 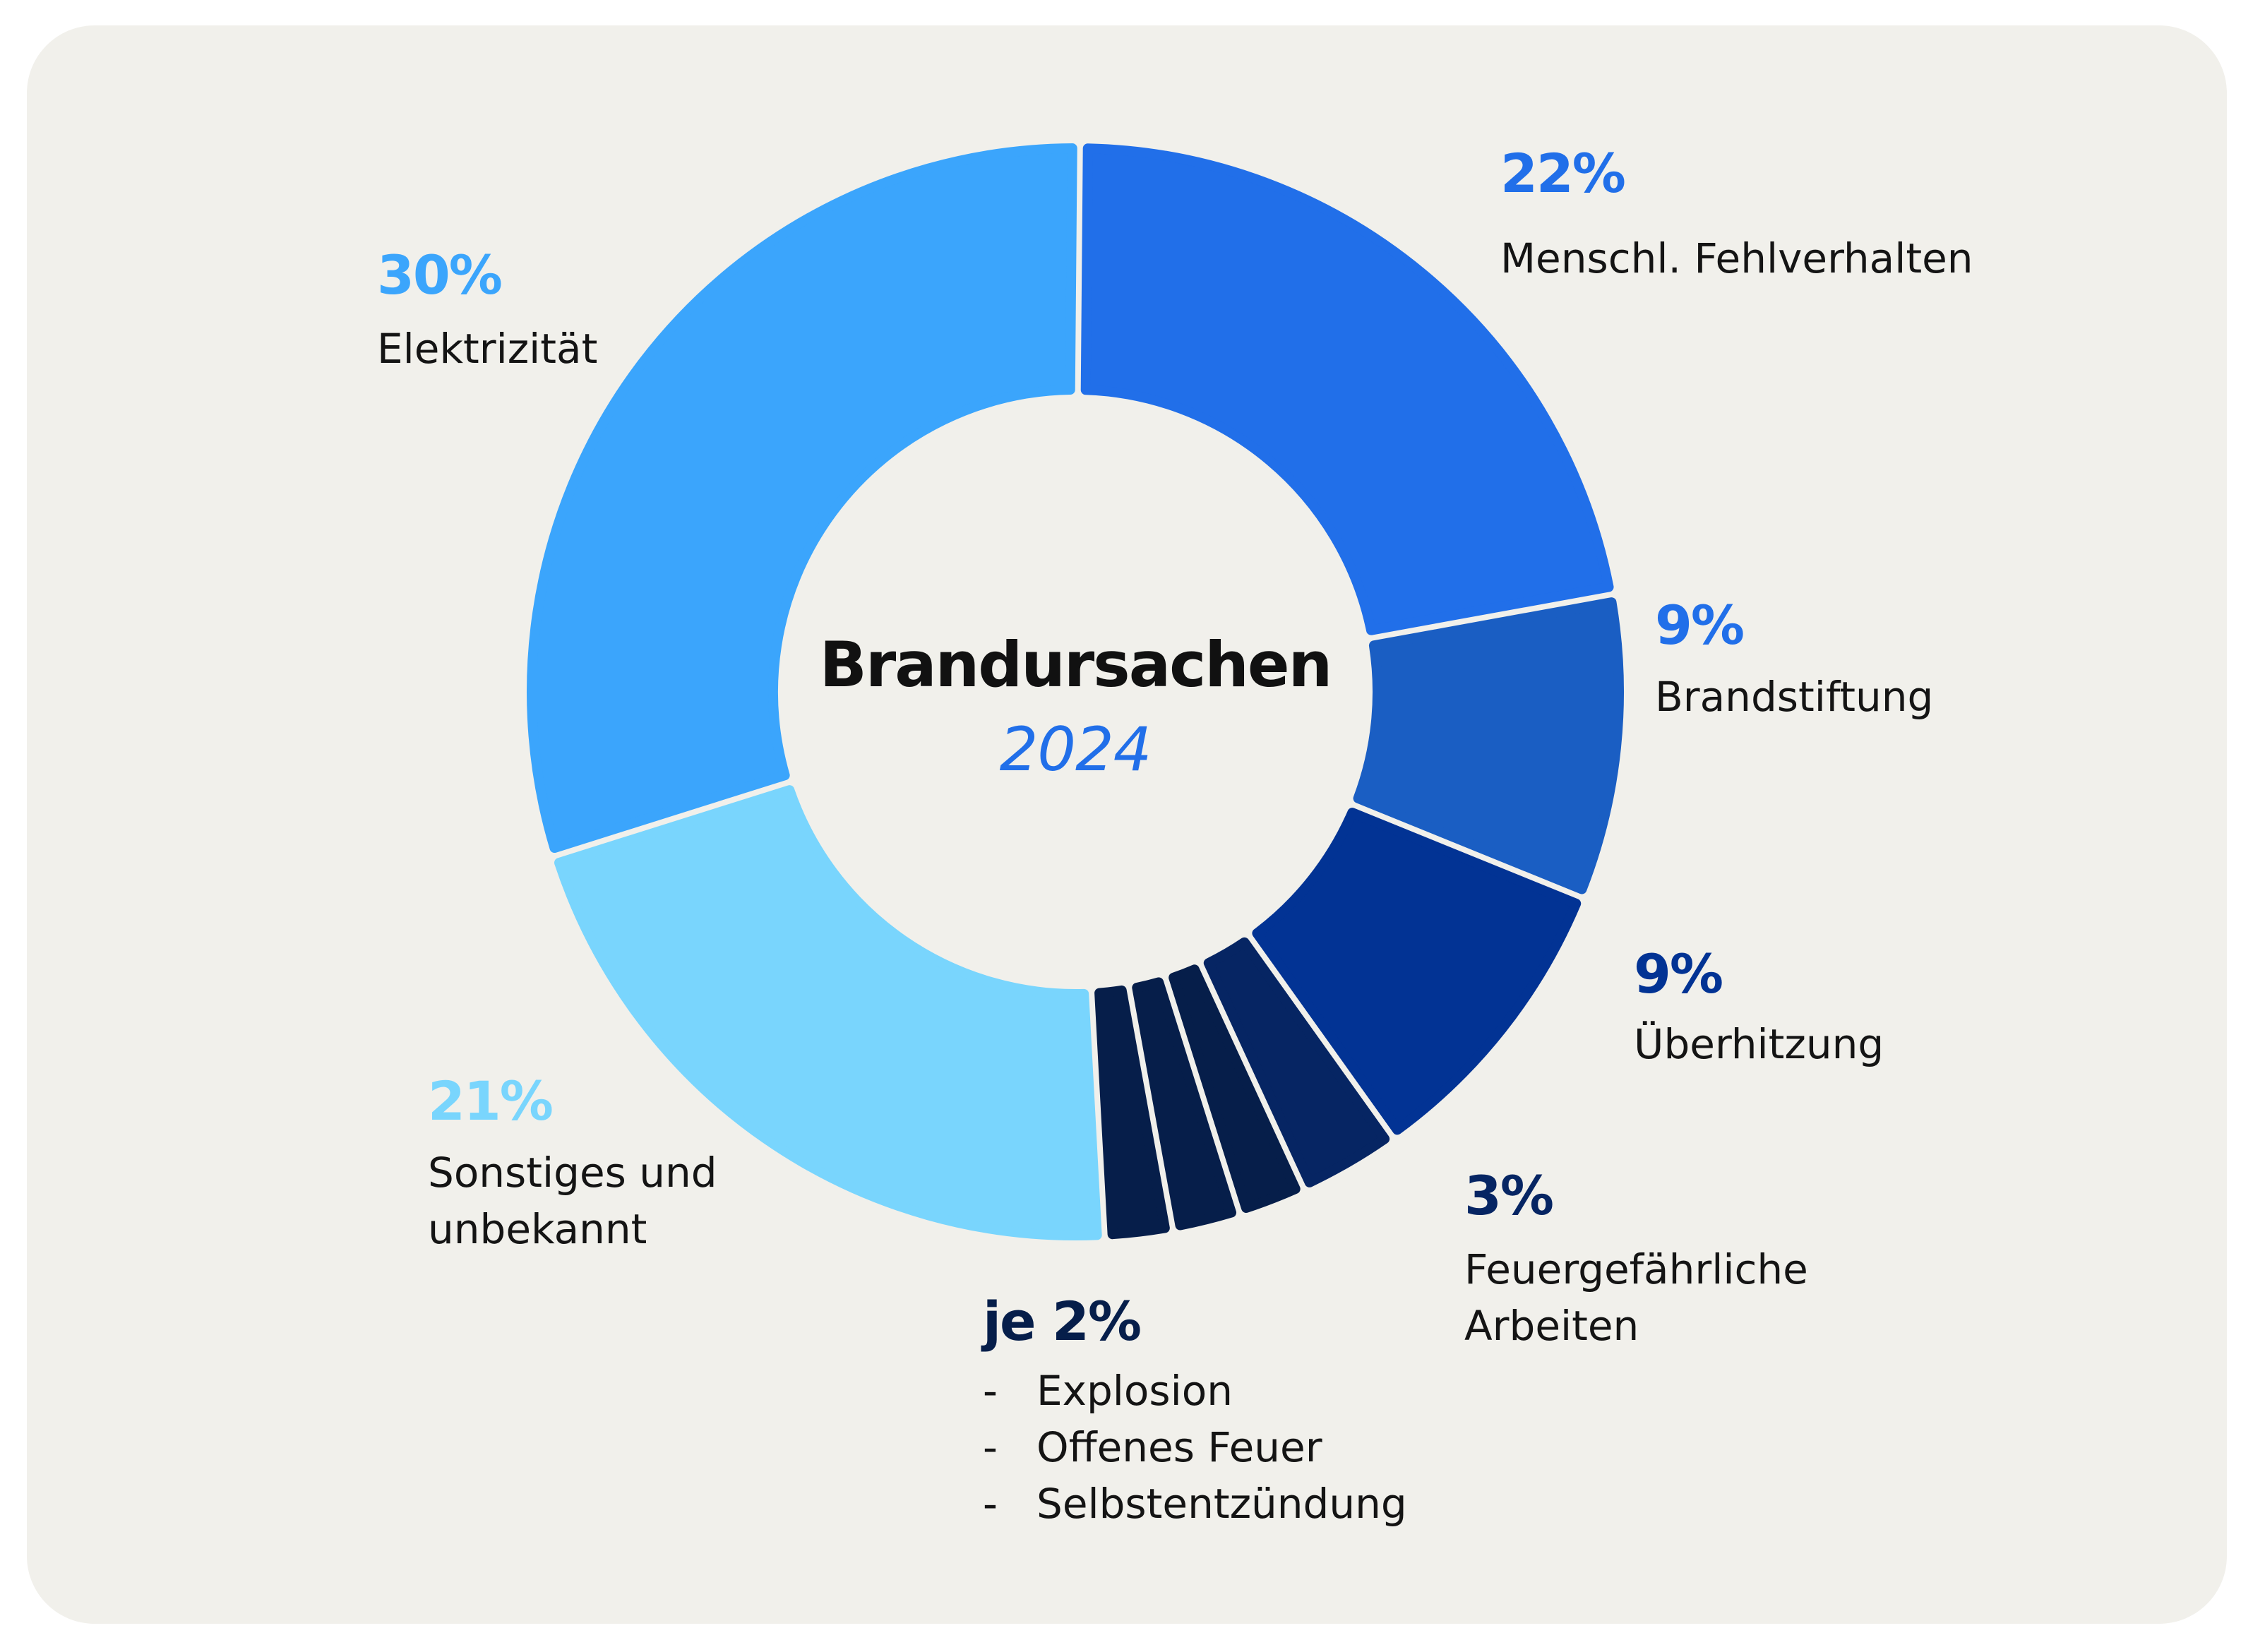 I want to click on label-elektrizitaet: Elektrizität, so click(x=487, y=349).